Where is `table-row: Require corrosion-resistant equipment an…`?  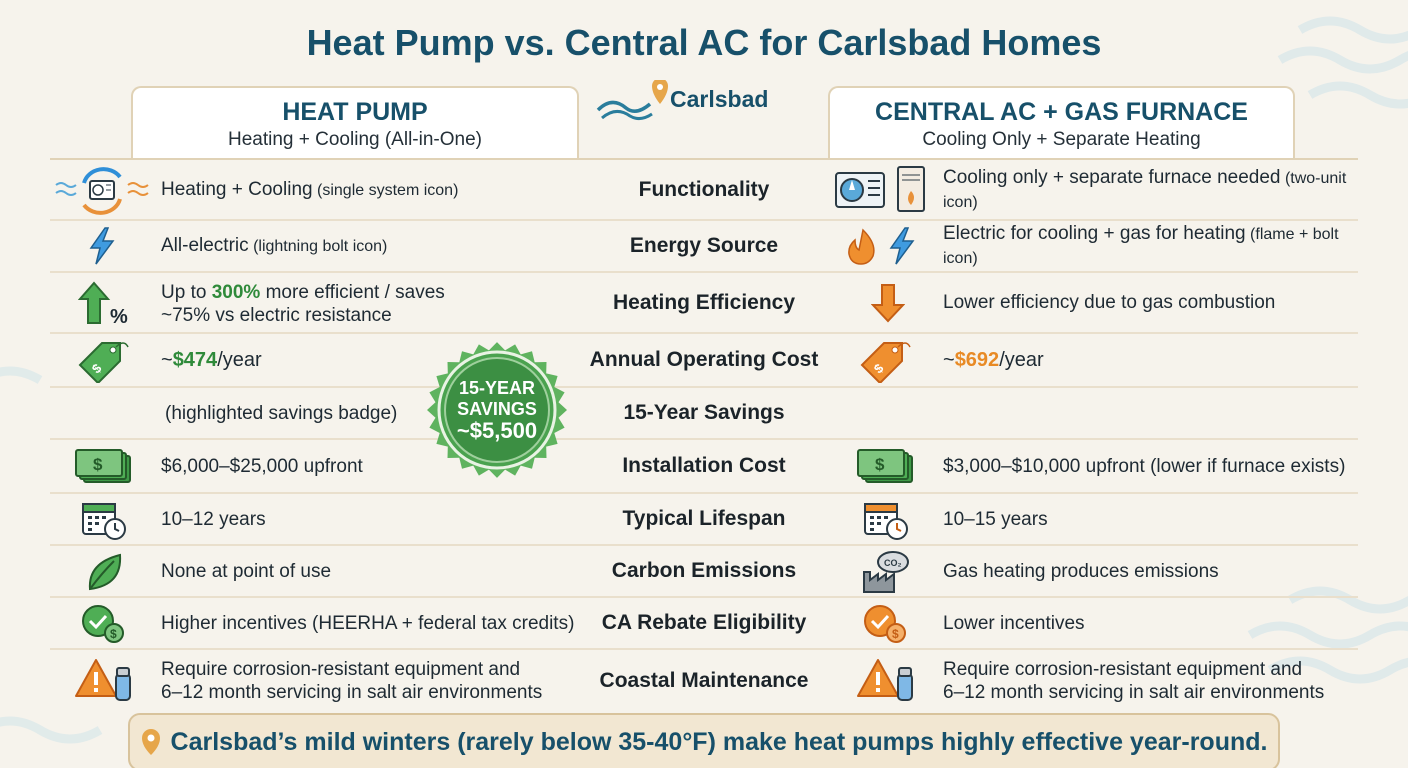
table-row: Require corrosion-resistant equipment an… is located at coordinates (704, 681).